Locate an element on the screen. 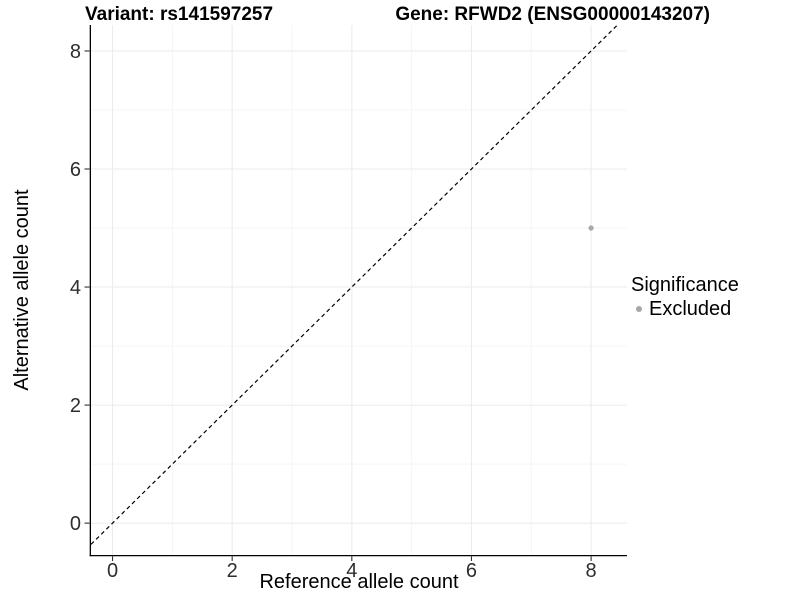 The width and height of the screenshot is (800, 600). legend-item-label: Excluded is located at coordinates (690, 309).